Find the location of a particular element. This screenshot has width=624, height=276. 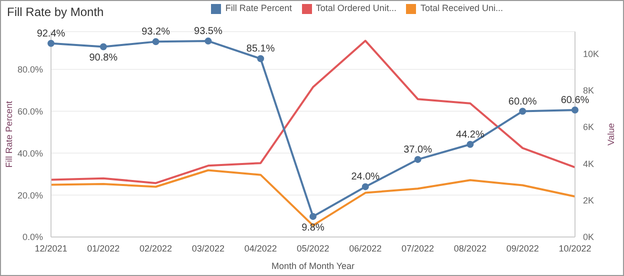

y-tick-label: 40.0% is located at coordinates (30, 153).